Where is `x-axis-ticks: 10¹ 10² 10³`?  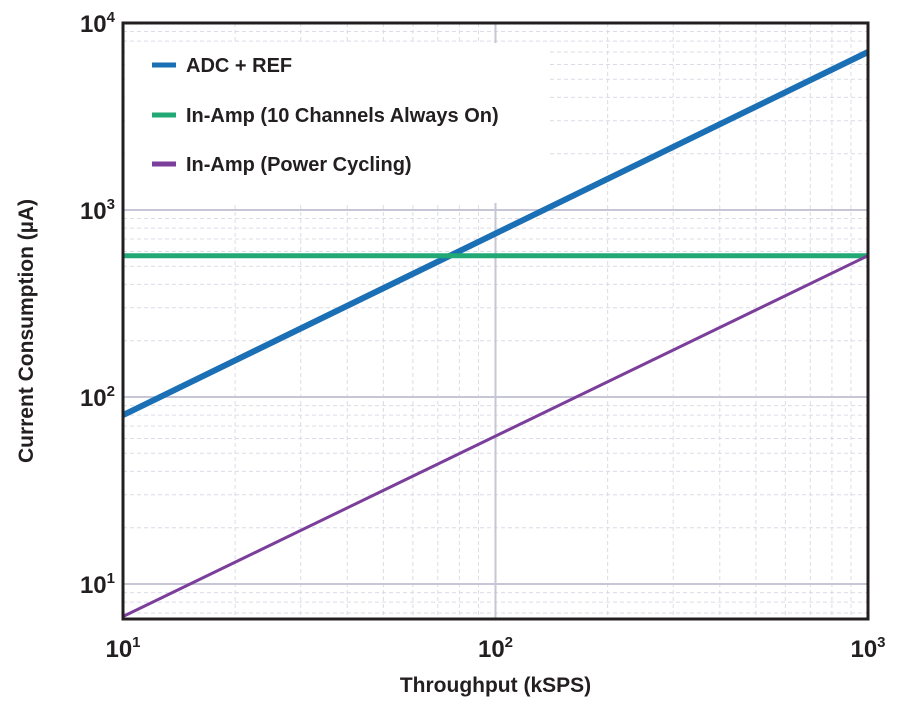 x-axis-ticks: 10¹ 10² 10³ is located at coordinates (495, 648).